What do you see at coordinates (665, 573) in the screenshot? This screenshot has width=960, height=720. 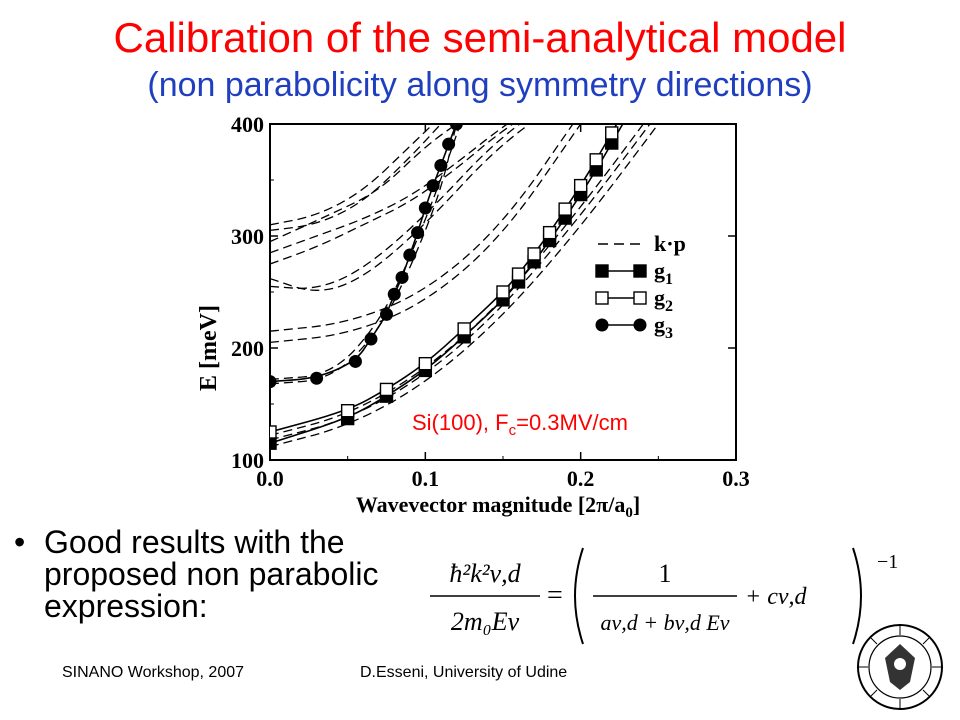 I see `formula-rhs-numerator: 1` at bounding box center [665, 573].